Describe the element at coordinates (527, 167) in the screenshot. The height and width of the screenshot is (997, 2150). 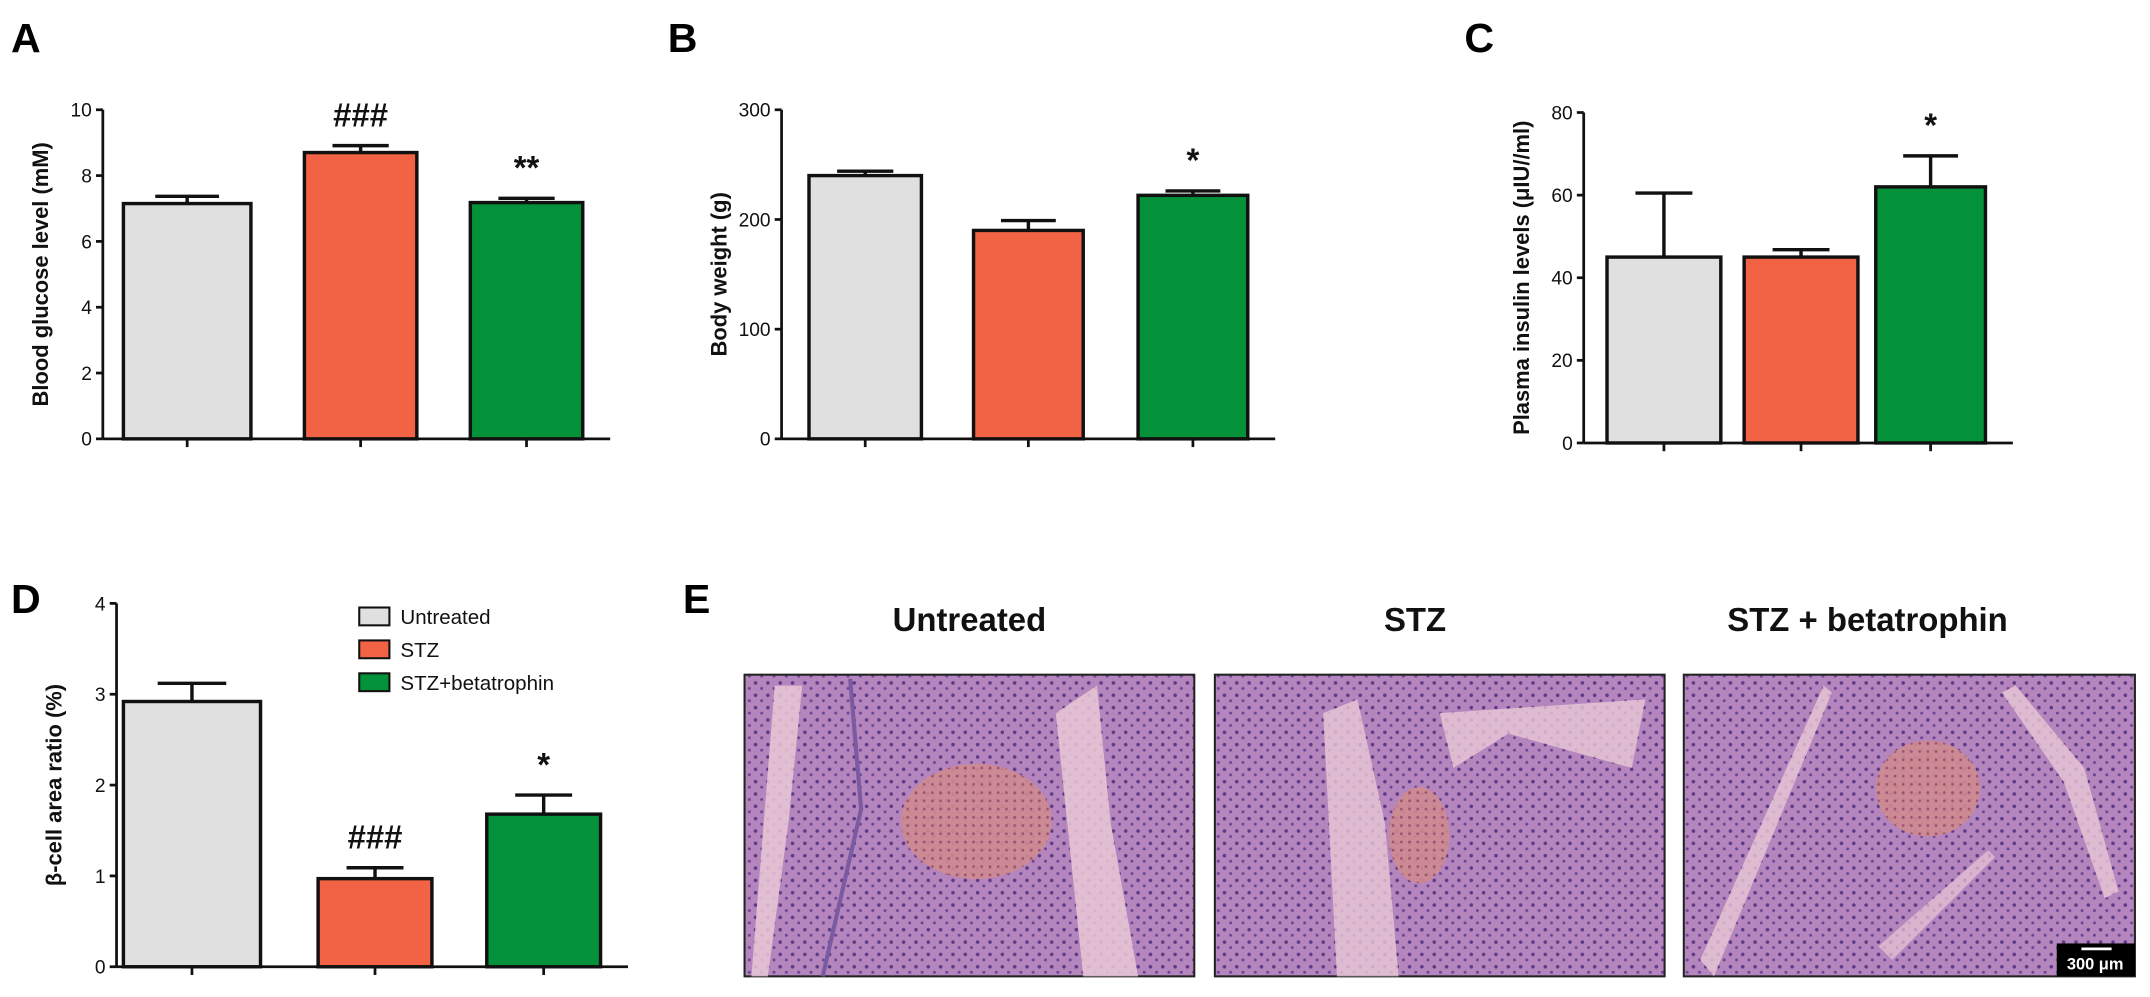
I see `significance-annotation: **` at that location.